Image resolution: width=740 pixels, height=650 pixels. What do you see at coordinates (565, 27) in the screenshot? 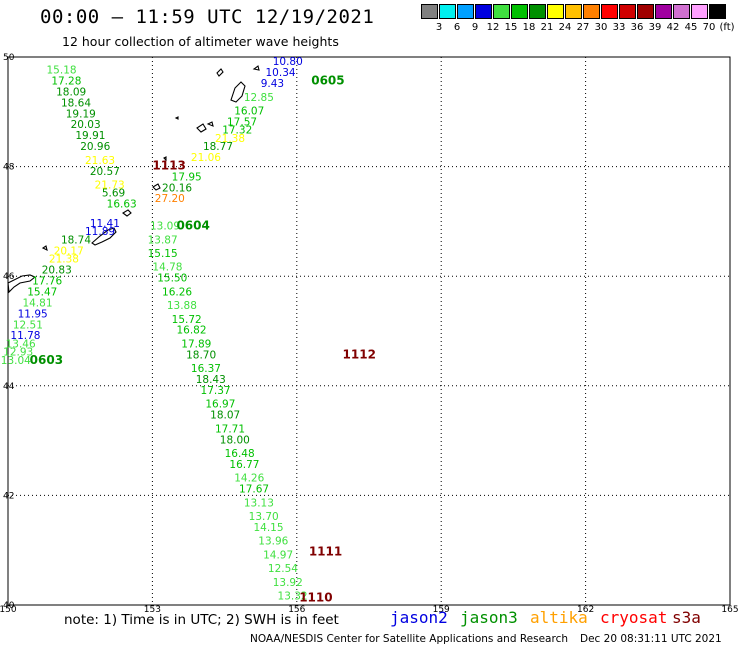
I see `legend-label: 24` at bounding box center [565, 27].